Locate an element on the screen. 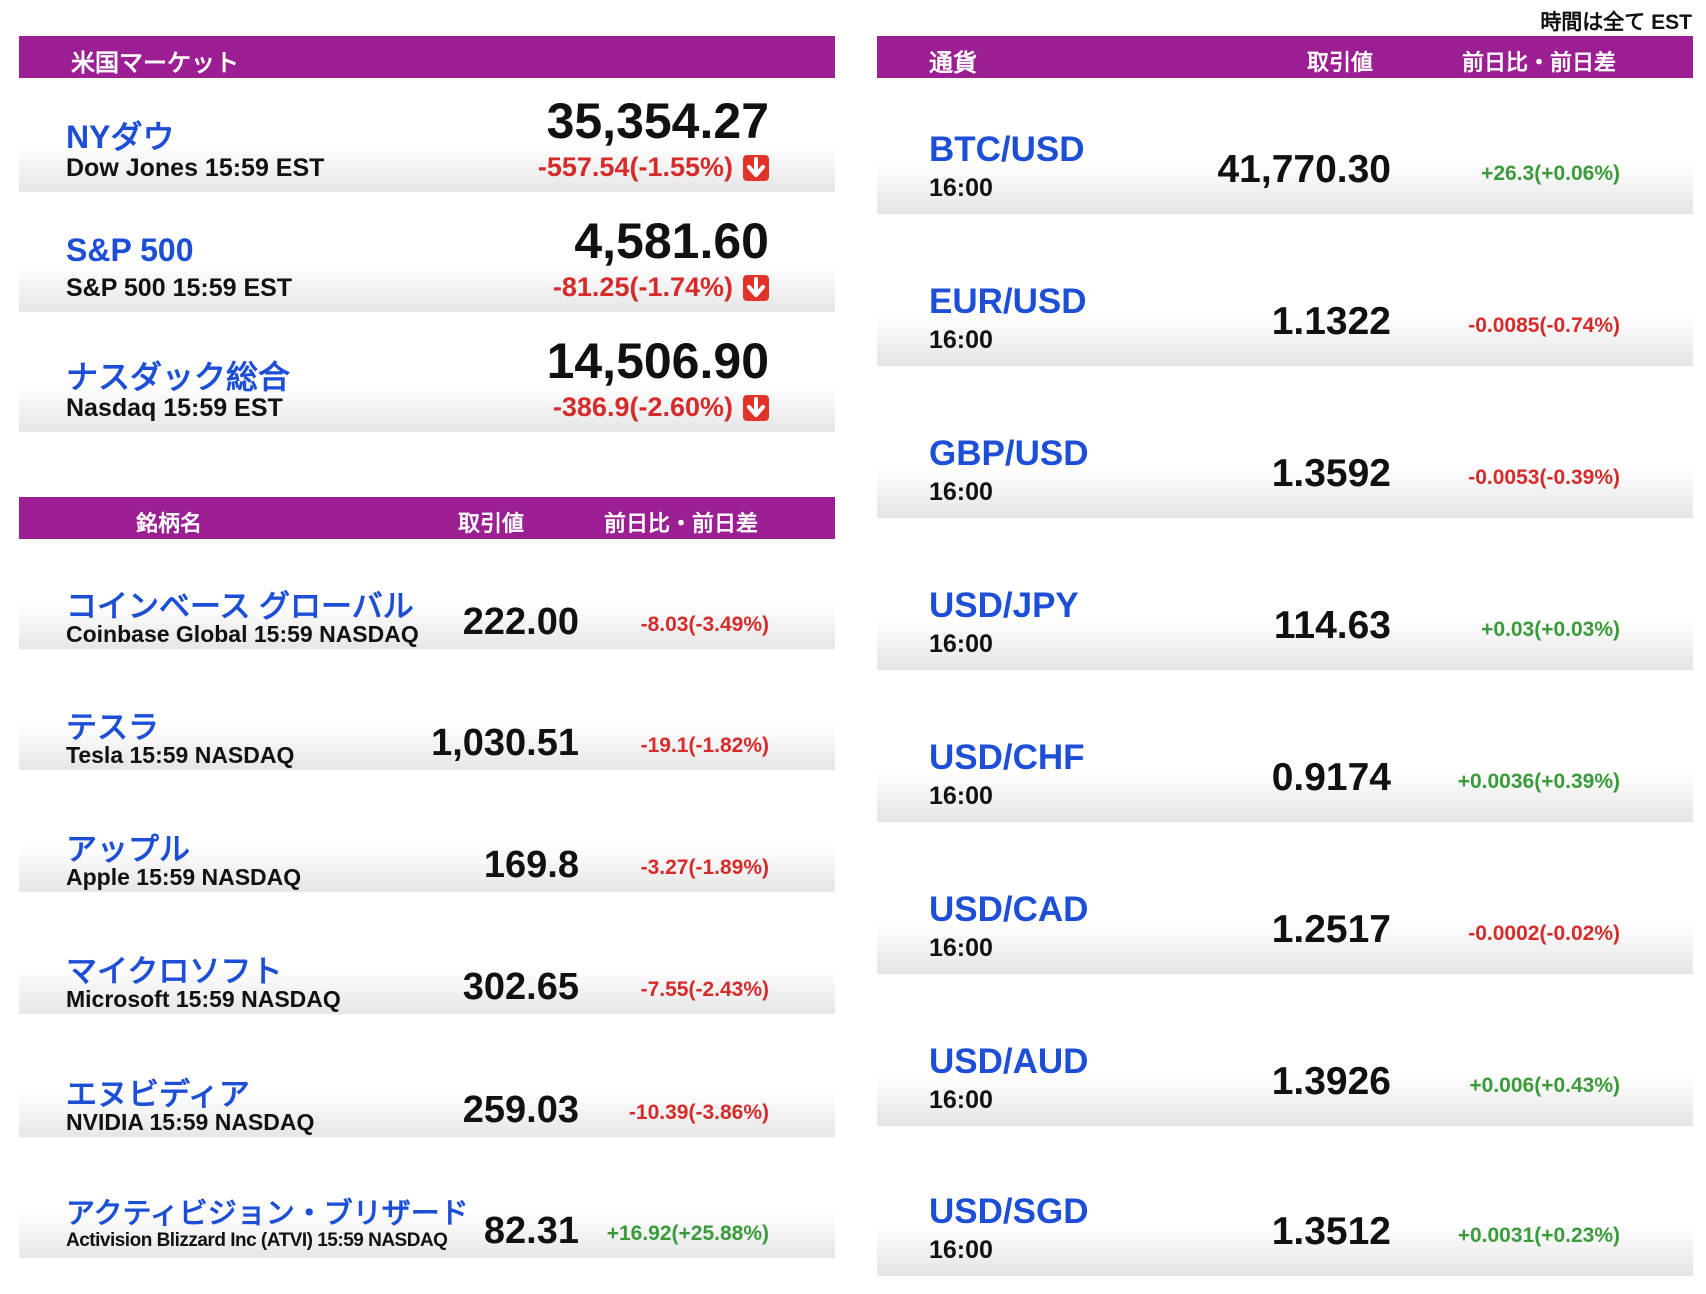 The width and height of the screenshot is (1706, 1294). stocks-header-name: 銘柄名 is located at coordinates (169, 523).